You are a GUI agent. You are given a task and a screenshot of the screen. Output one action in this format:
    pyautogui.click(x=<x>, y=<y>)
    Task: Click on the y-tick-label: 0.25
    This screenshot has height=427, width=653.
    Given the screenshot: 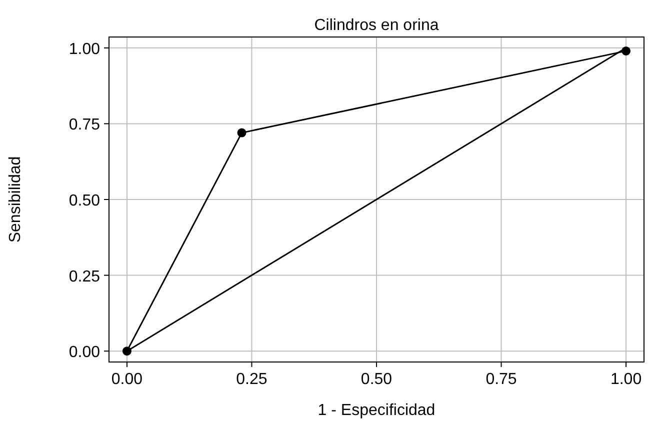 What is the action you would take?
    pyautogui.click(x=84, y=277)
    